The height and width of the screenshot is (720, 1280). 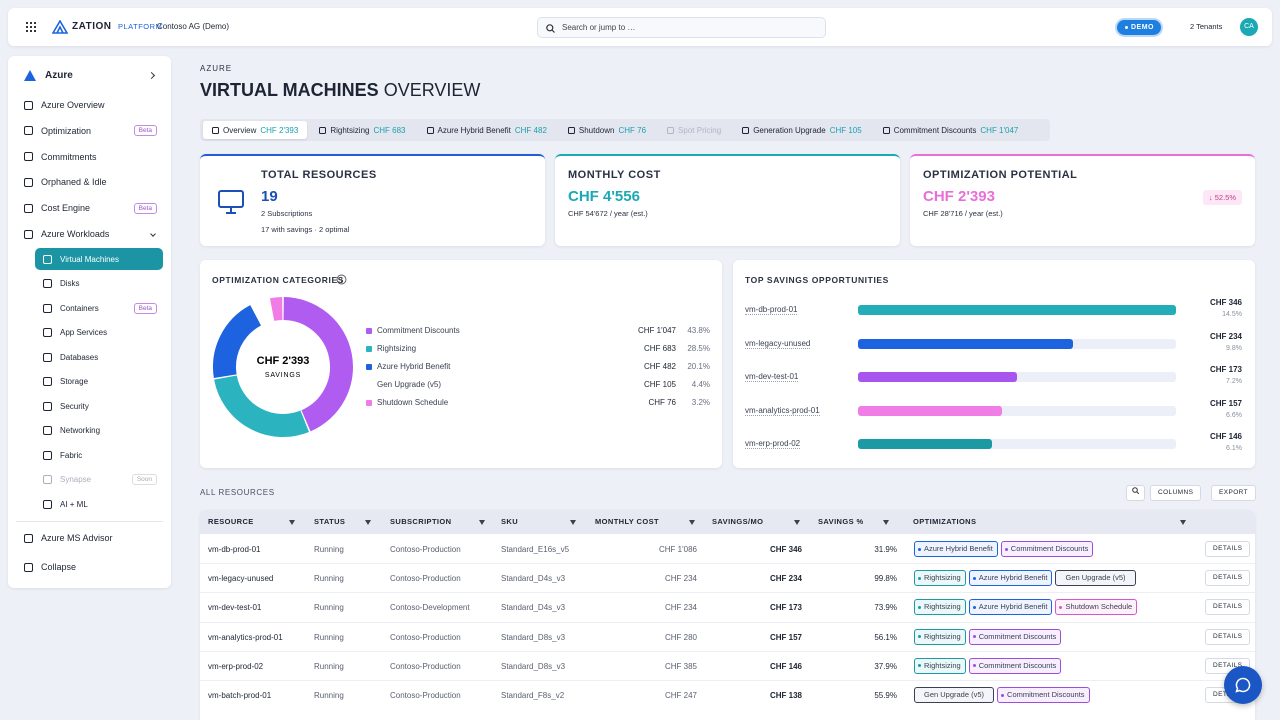 What do you see at coordinates (369, 385) in the screenshot?
I see `legend-swatch` at bounding box center [369, 385].